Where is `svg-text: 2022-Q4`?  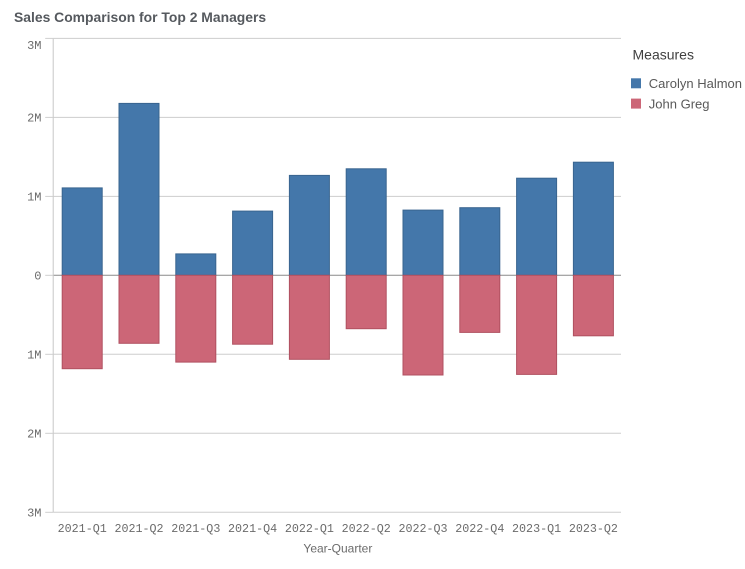 svg-text: 2022-Q4 is located at coordinates (479, 529).